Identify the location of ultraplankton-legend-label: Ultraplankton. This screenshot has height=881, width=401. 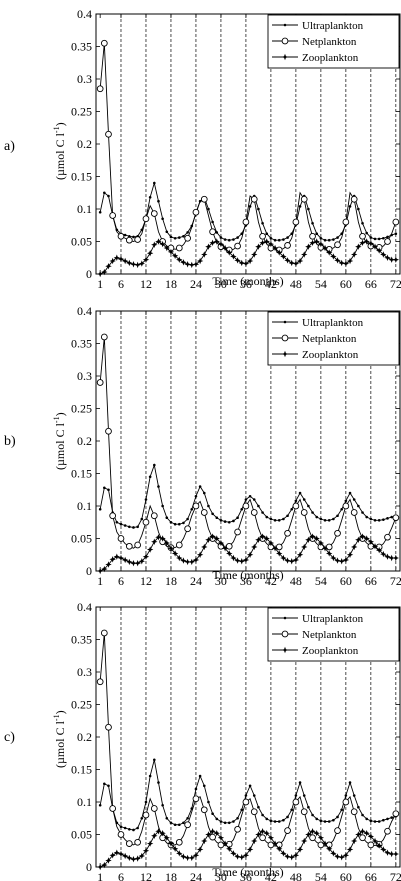
(333, 26).